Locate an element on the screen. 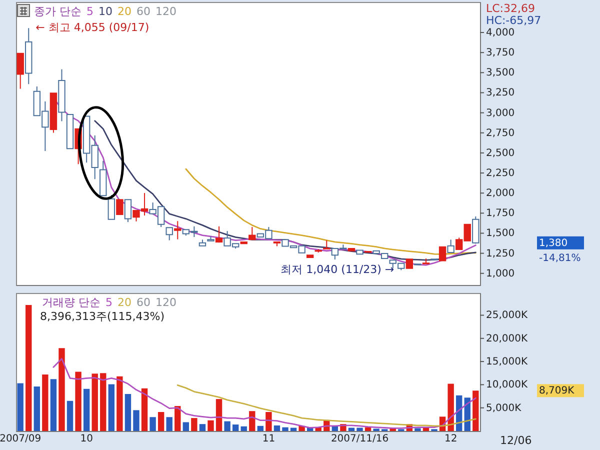  y-tick-label: 3,750 is located at coordinates (500, 53).